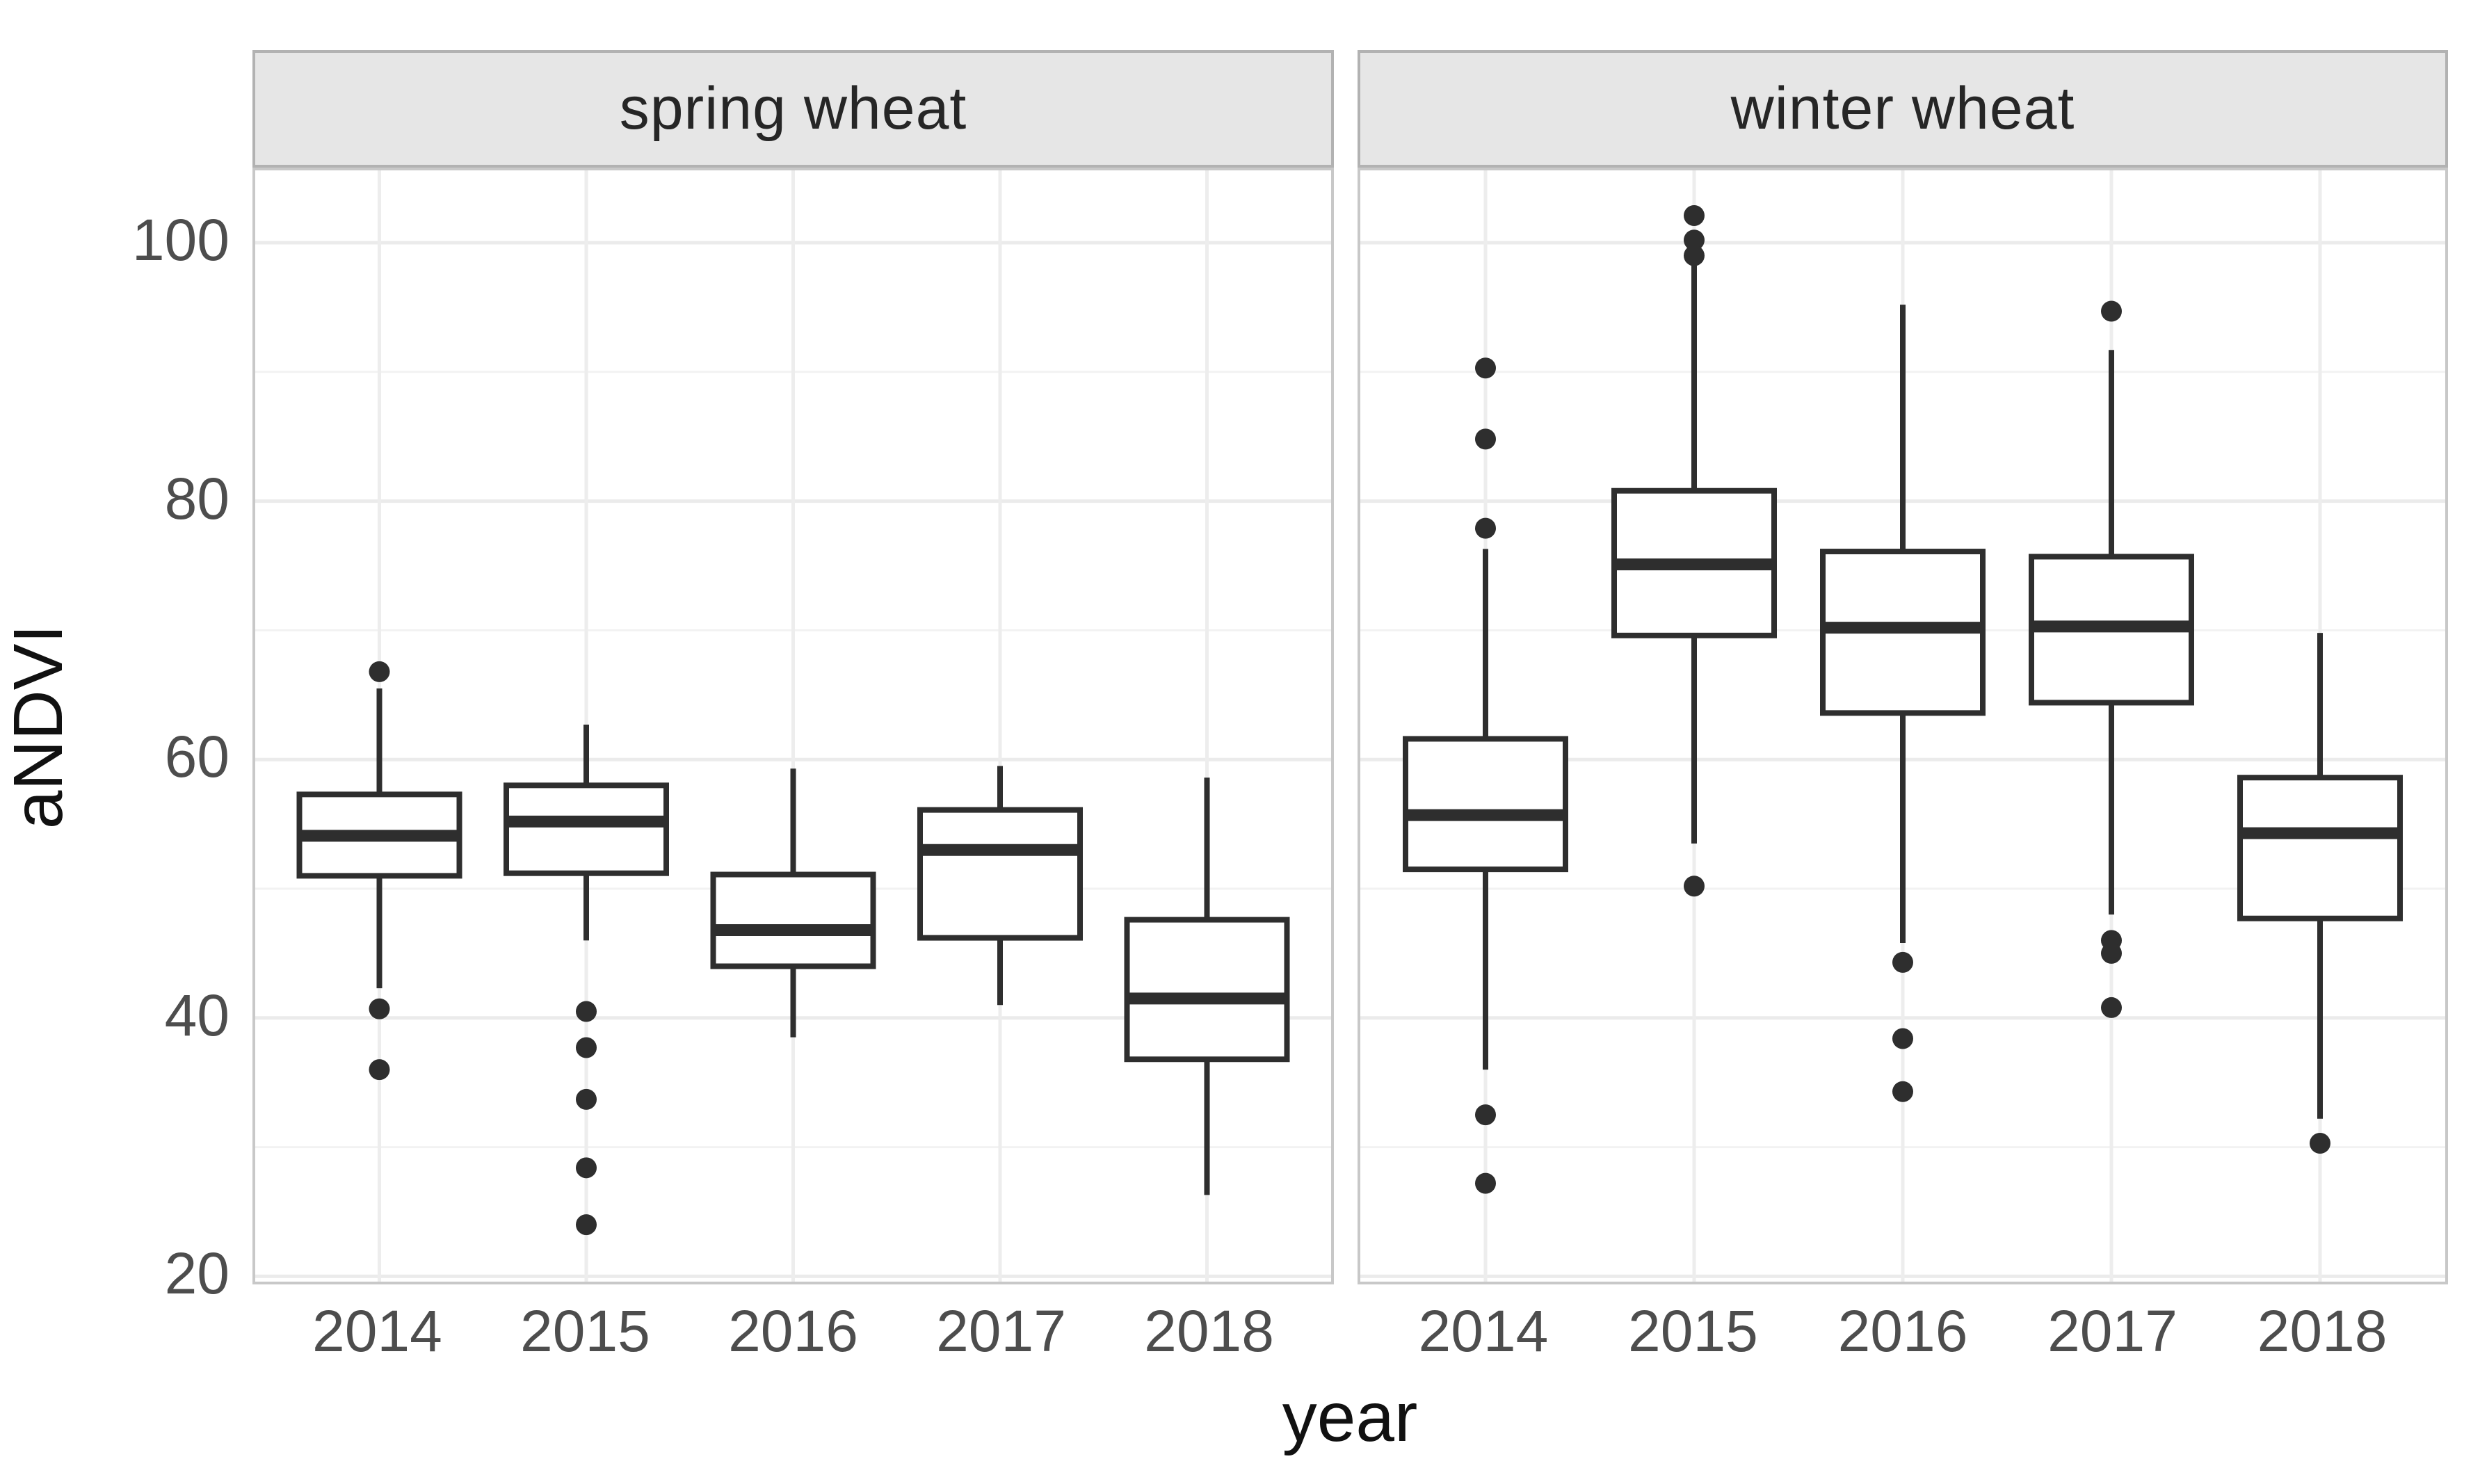 This screenshot has width=2480, height=1484. What do you see at coordinates (197, 757) in the screenshot?
I see `y-tick-label: 60` at bounding box center [197, 757].